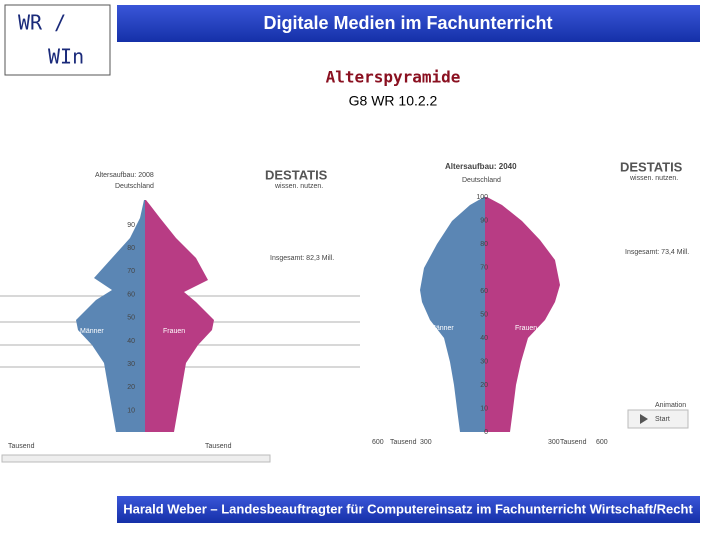 The height and width of the screenshot is (545, 720). Describe the element at coordinates (21, 446) in the screenshot. I see `left-unit-l: Tausend` at that location.